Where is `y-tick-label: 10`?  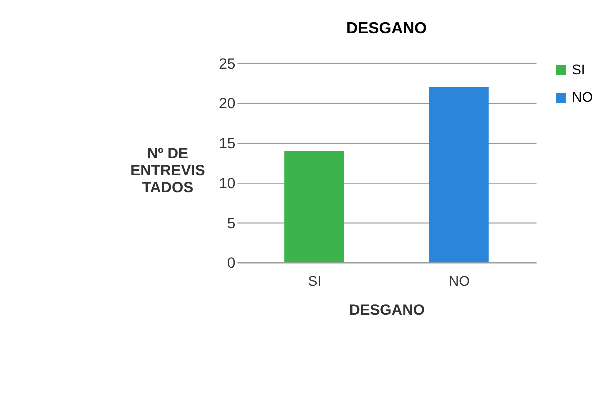 y-tick-label: 10 is located at coordinates (227, 183).